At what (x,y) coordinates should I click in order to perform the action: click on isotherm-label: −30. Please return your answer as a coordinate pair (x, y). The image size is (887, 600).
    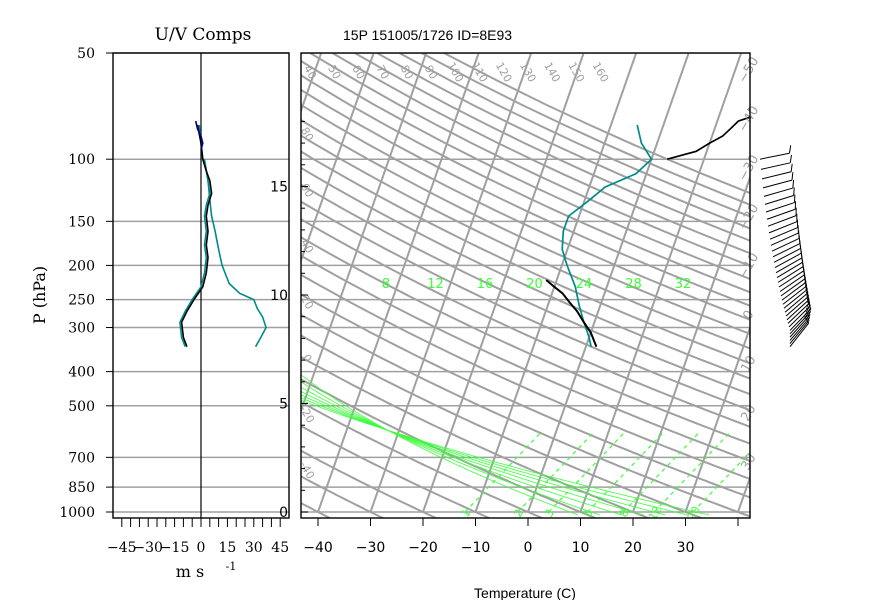
    Looking at the image, I should click on (749, 168).